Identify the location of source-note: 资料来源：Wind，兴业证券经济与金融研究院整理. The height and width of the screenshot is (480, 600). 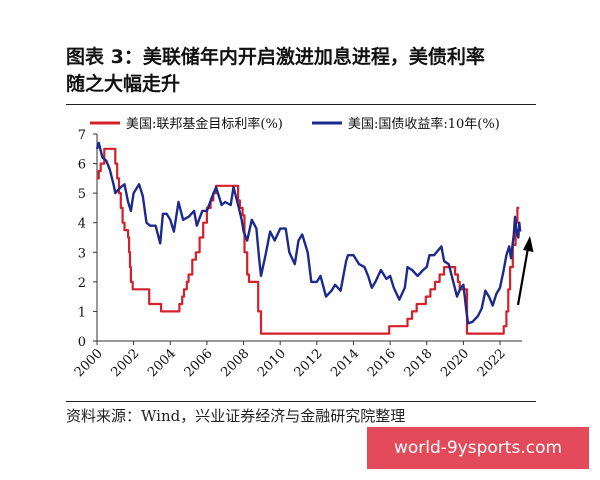
(236, 416).